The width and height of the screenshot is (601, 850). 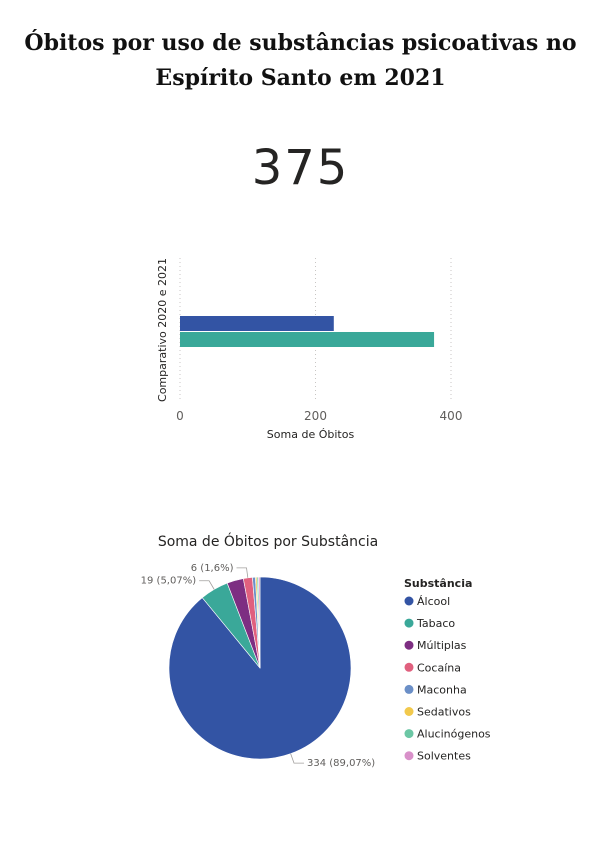 What do you see at coordinates (341, 763) in the screenshot?
I see `pie-data-label: 334 (89,07%)` at bounding box center [341, 763].